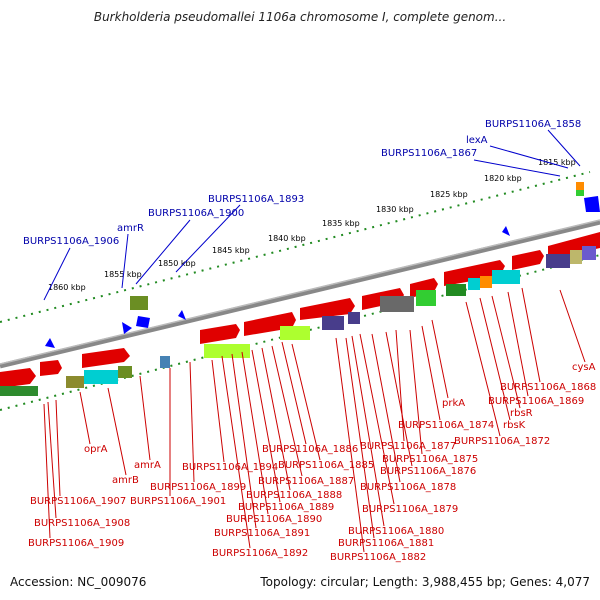 The image size is (600, 600). I want to click on bottom-gene-label: BURPS1106A_1876, so click(428, 471).